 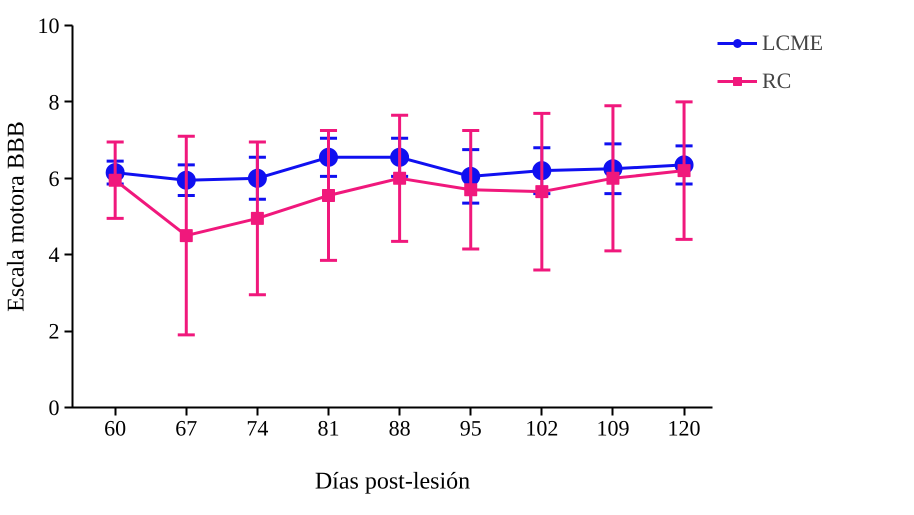 What do you see at coordinates (186, 428) in the screenshot?
I see `x-tick-label: 67` at bounding box center [186, 428].